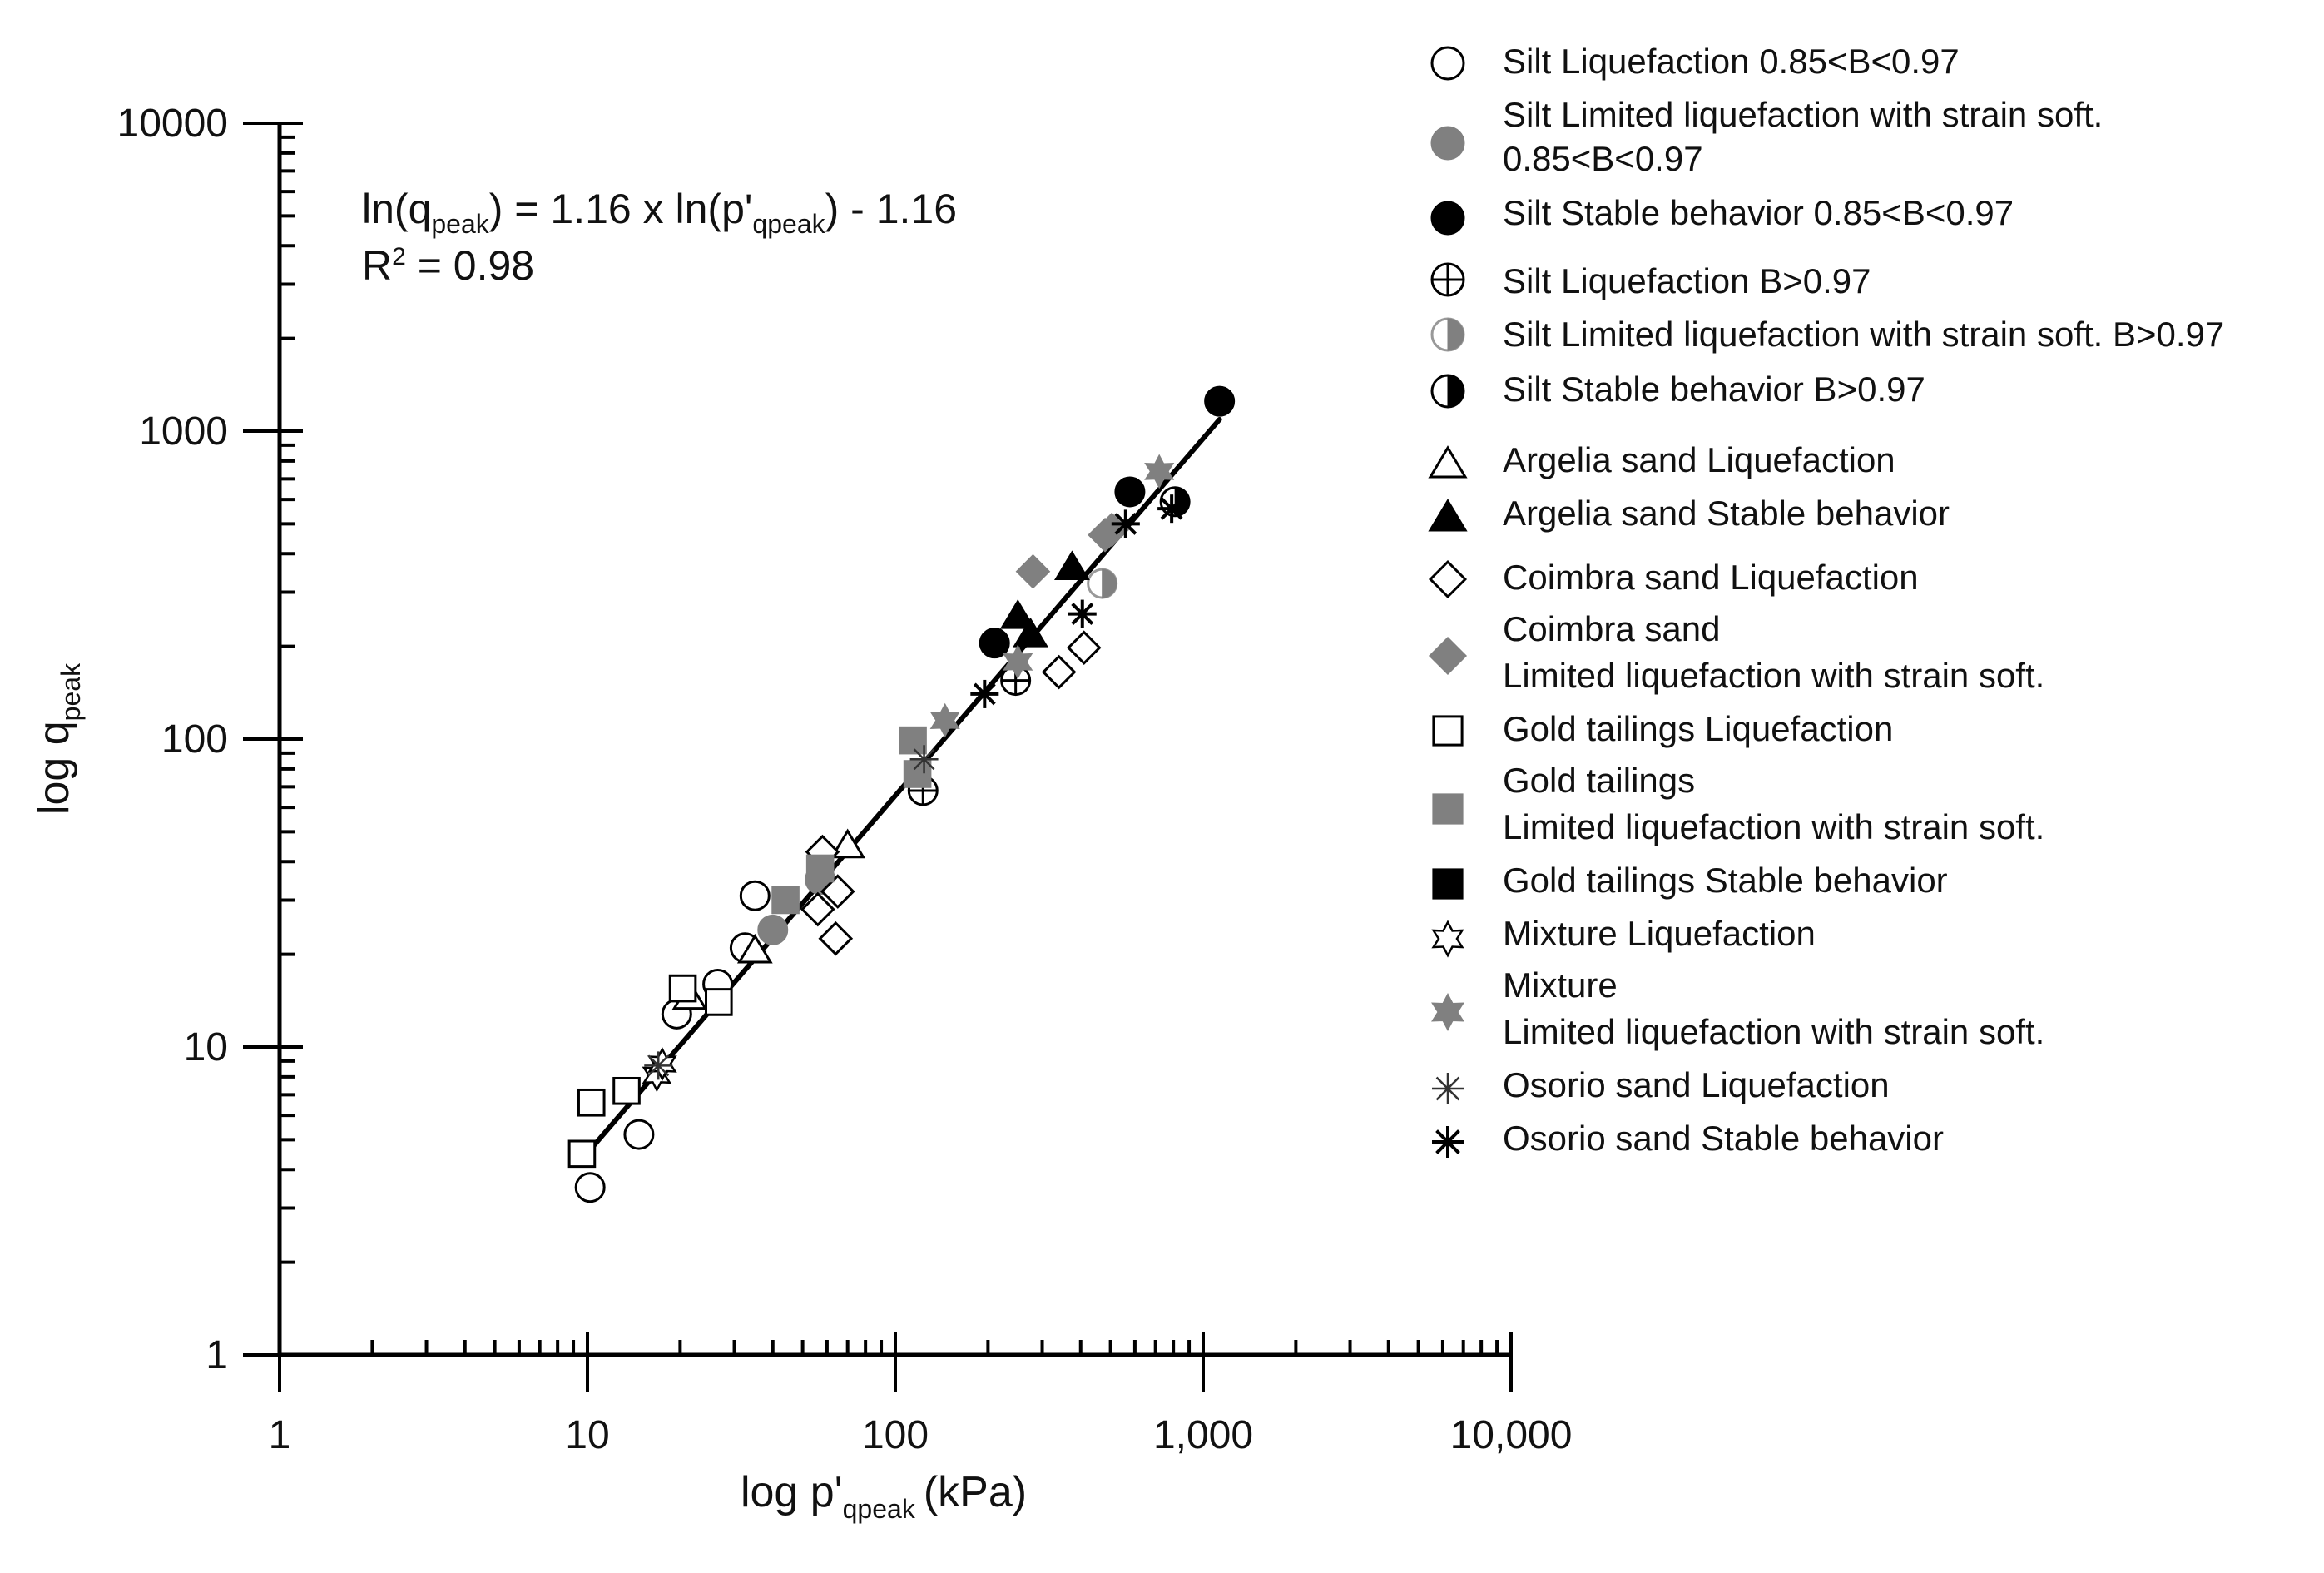  What do you see at coordinates (1714, 389) in the screenshot?
I see `legend-label: Silt Stable behavior B>0.97` at bounding box center [1714, 389].